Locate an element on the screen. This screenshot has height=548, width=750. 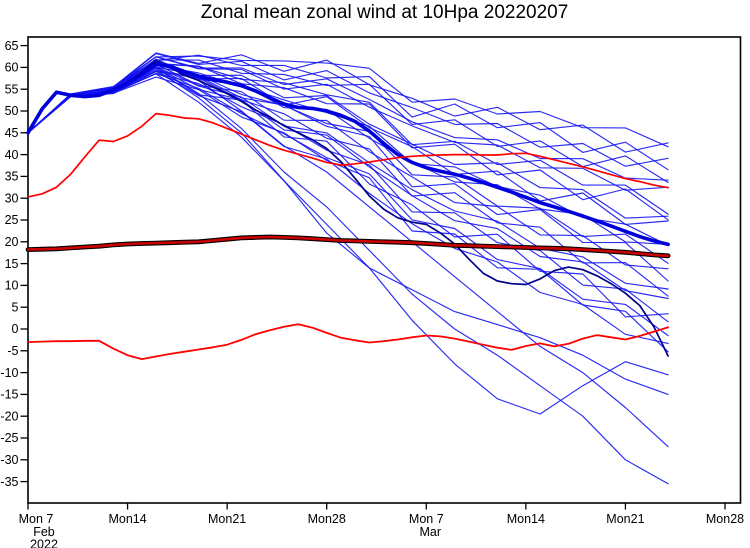
y-tick-label: -20 is located at coordinates (9, 416).